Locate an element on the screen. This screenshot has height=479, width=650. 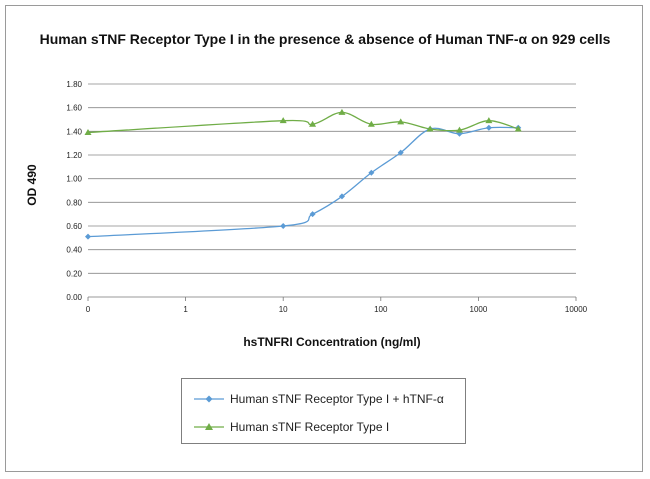
y-tick-label: 1.40 is located at coordinates (74, 131).